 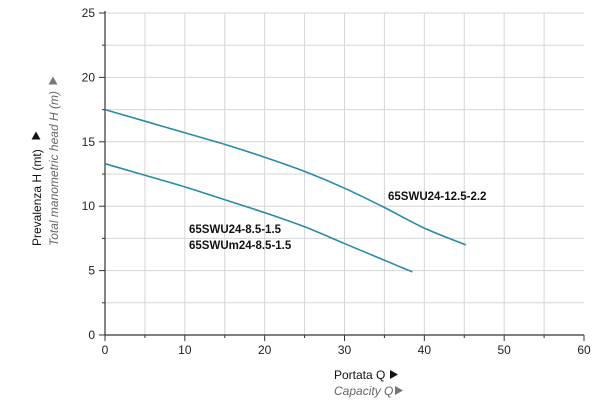 What do you see at coordinates (105, 350) in the screenshot?
I see `x-tick-label: 0` at bounding box center [105, 350].